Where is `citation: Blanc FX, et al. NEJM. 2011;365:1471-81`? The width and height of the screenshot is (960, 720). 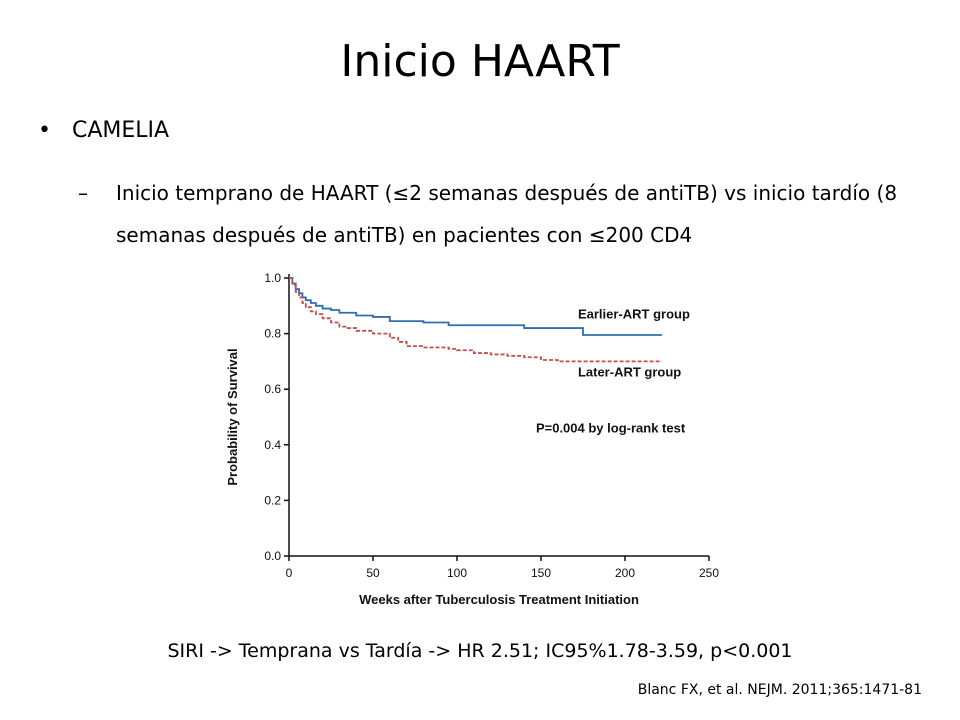
citation: Blanc FX, et al. NEJM. 2011;365:1471-81 is located at coordinates (779, 690).